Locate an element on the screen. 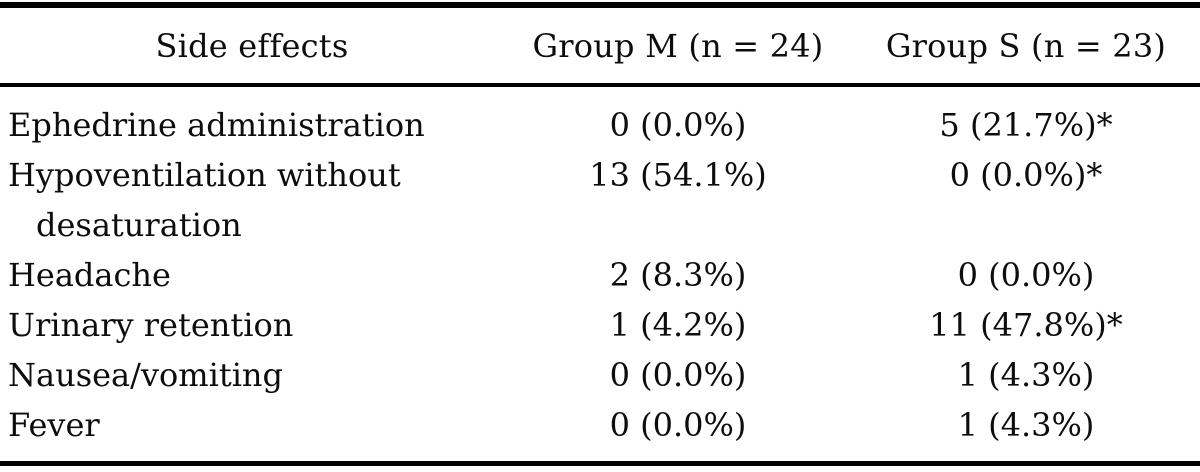 This screenshot has height=472, width=1200. side-effect-cell: Fever is located at coordinates (54, 425).